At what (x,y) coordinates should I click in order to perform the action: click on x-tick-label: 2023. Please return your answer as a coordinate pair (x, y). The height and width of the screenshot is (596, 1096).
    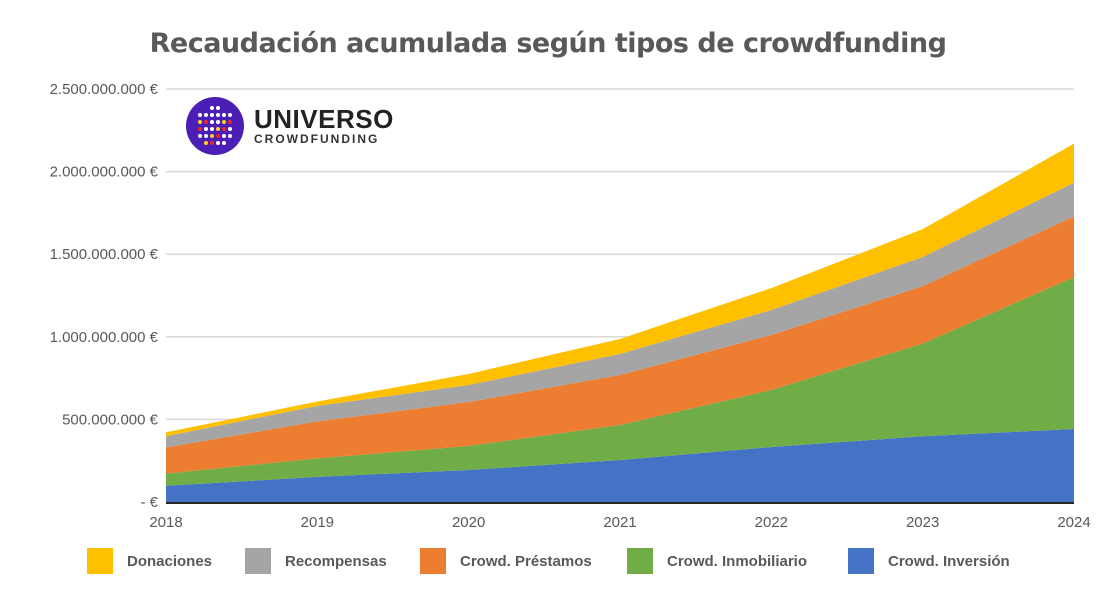
    Looking at the image, I should click on (922, 522).